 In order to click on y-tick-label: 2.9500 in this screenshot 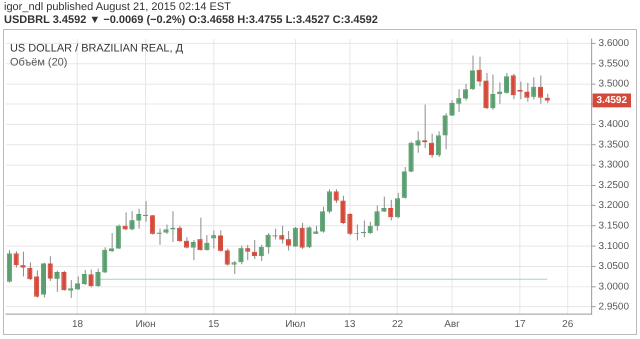, I will do `click(614, 307)`.